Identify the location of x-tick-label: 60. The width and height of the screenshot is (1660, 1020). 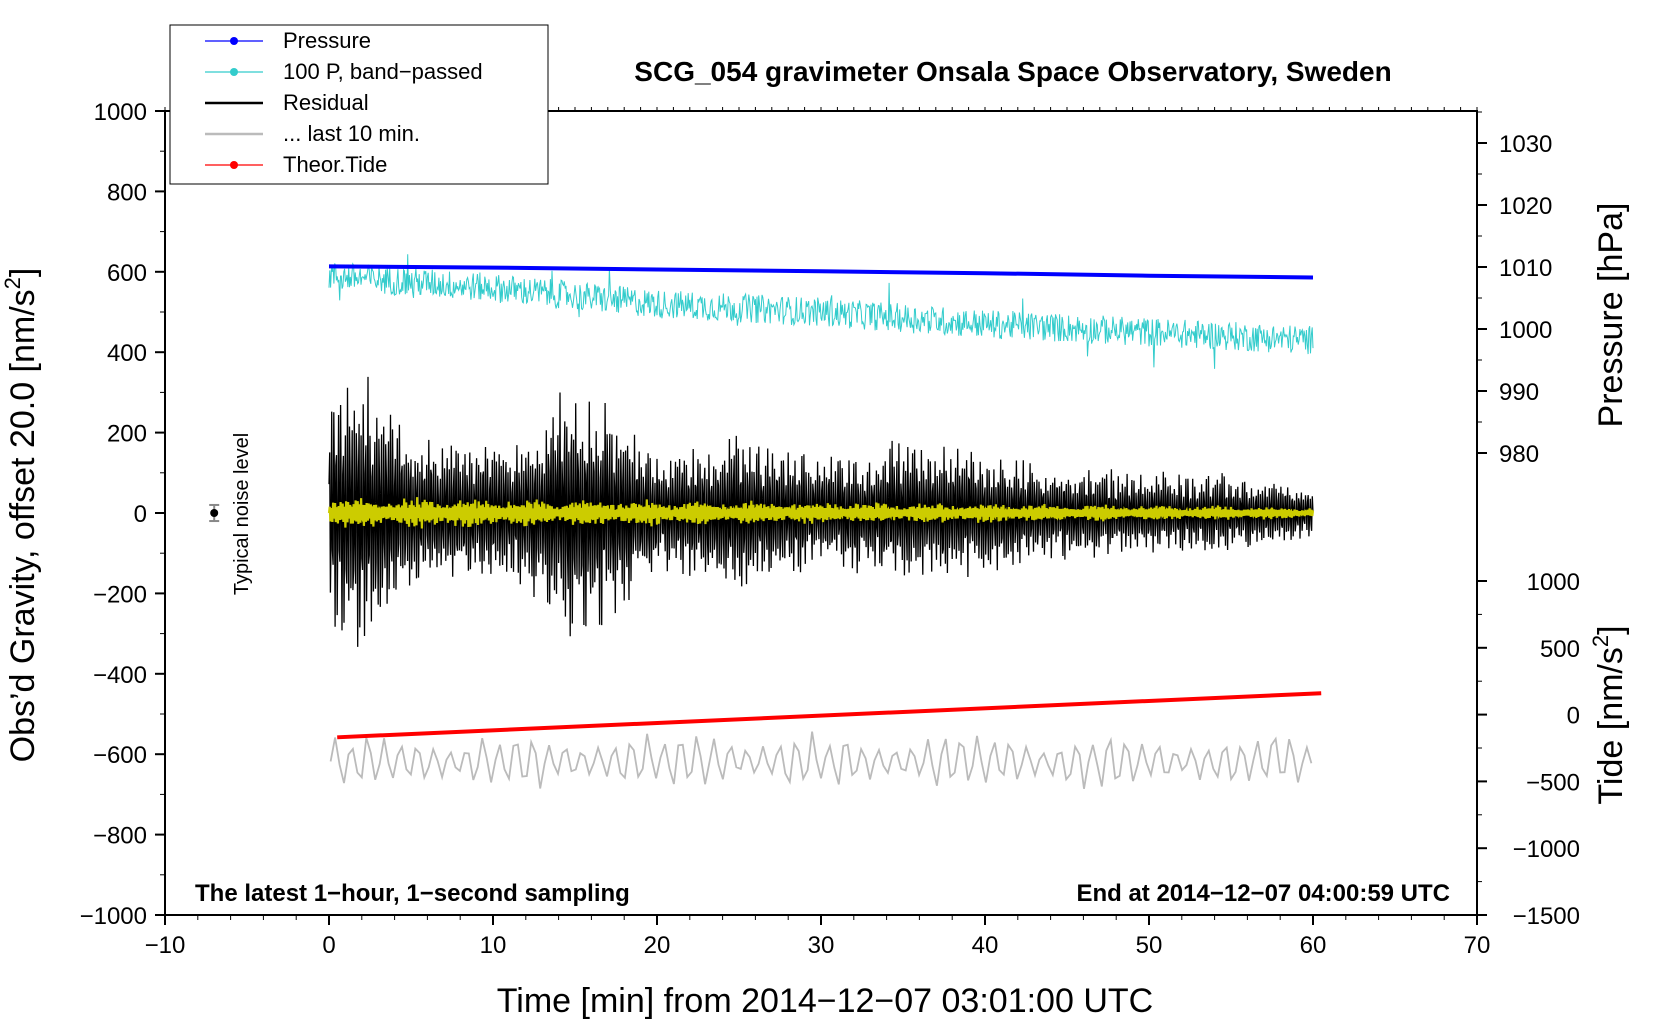
(1313, 945).